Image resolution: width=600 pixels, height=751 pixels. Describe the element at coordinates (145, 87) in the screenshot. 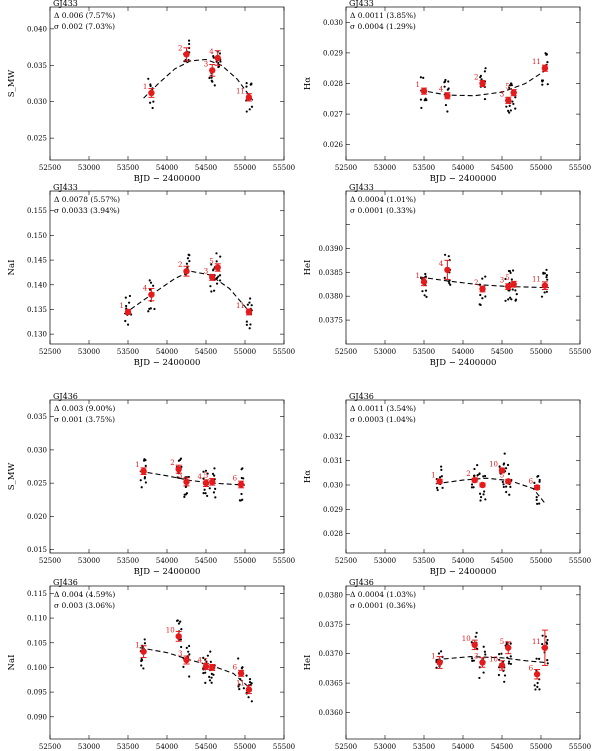

I see `bin-label: 1` at that location.